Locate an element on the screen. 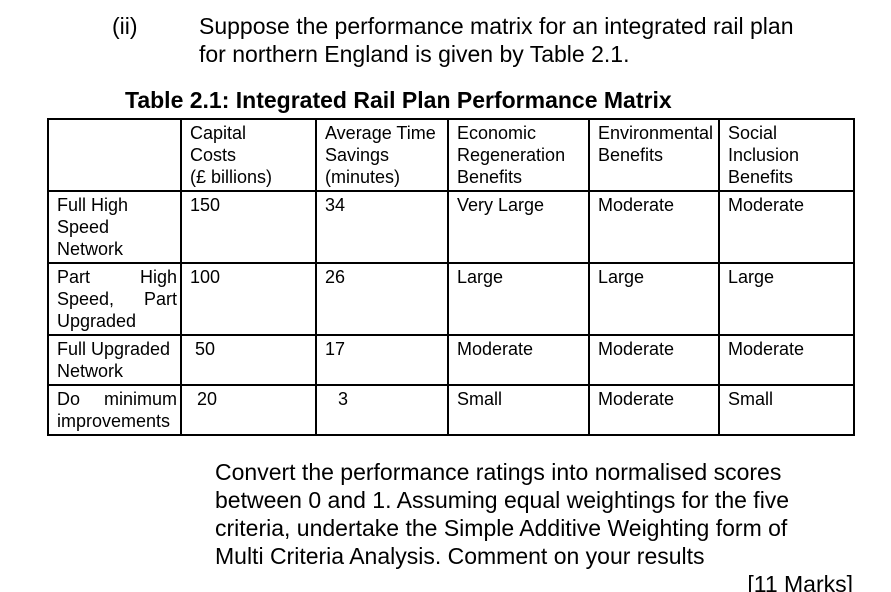  cell-capital-costs: 100 is located at coordinates (248, 299).